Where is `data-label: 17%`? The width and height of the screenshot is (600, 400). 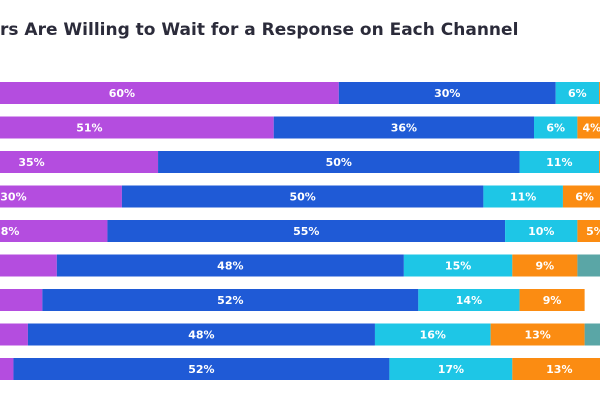 data-label: 17% is located at coordinates (451, 369).